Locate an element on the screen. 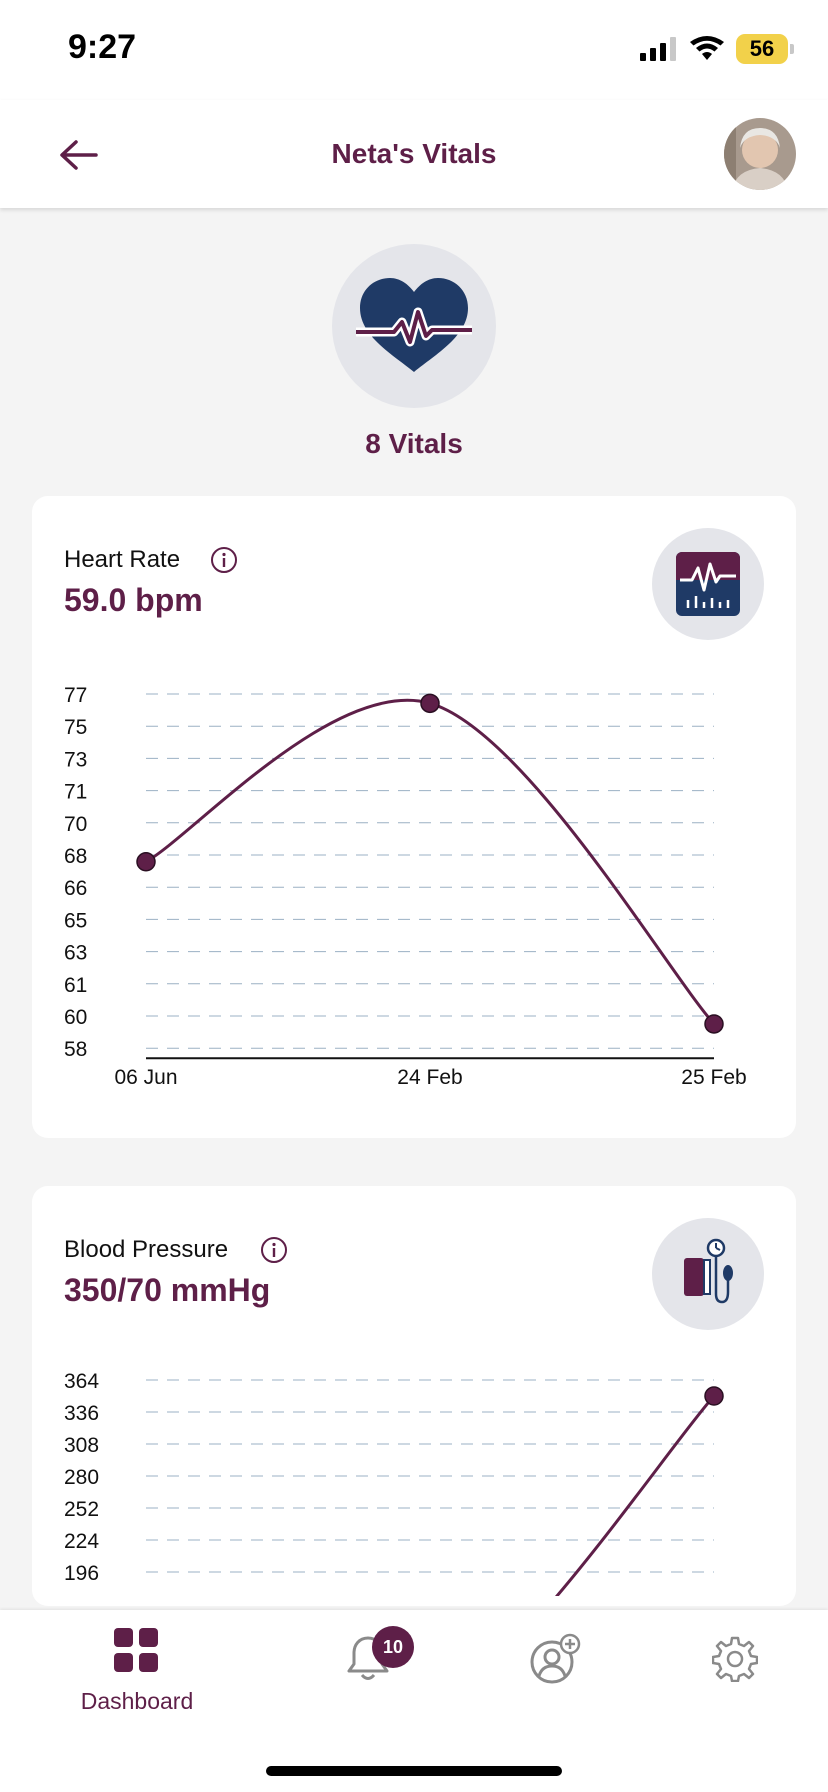  y-tick-label: 77 is located at coordinates (75, 695).